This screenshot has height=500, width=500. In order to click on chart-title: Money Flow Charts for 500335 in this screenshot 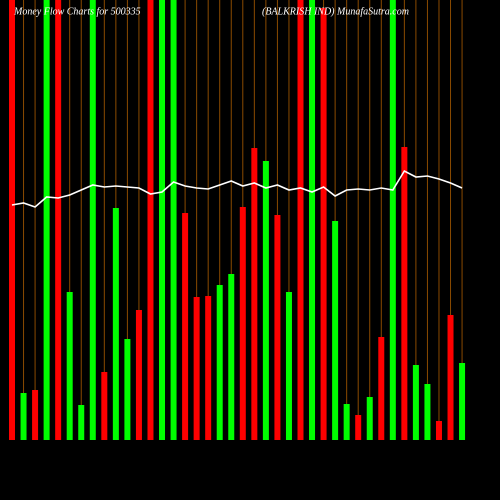, I will do `click(77, 11)`.